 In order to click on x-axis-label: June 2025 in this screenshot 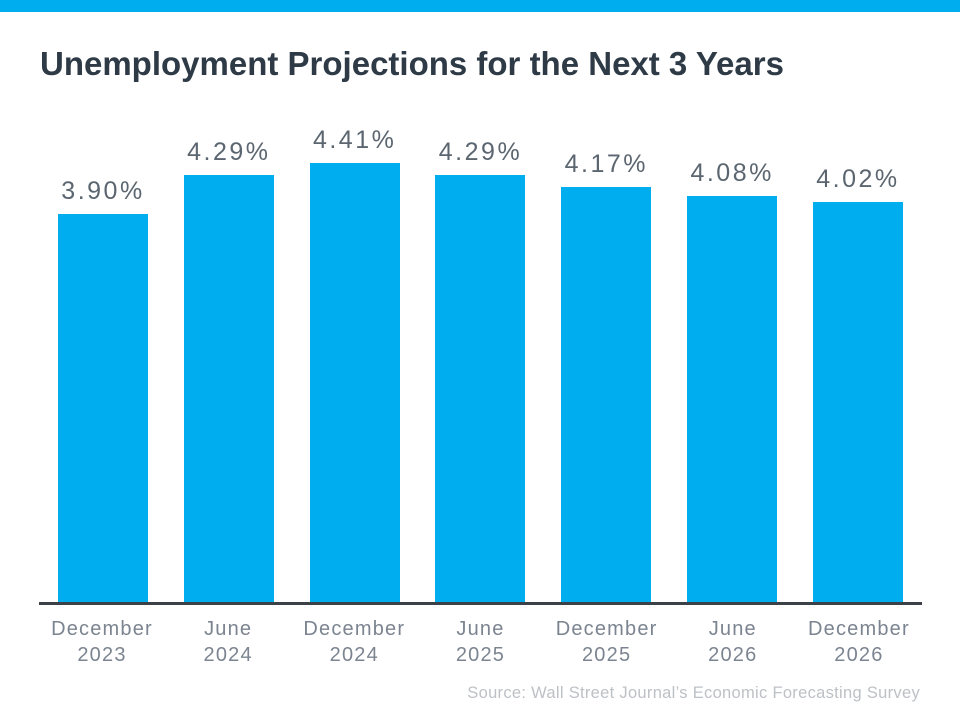, I will do `click(480, 642)`.